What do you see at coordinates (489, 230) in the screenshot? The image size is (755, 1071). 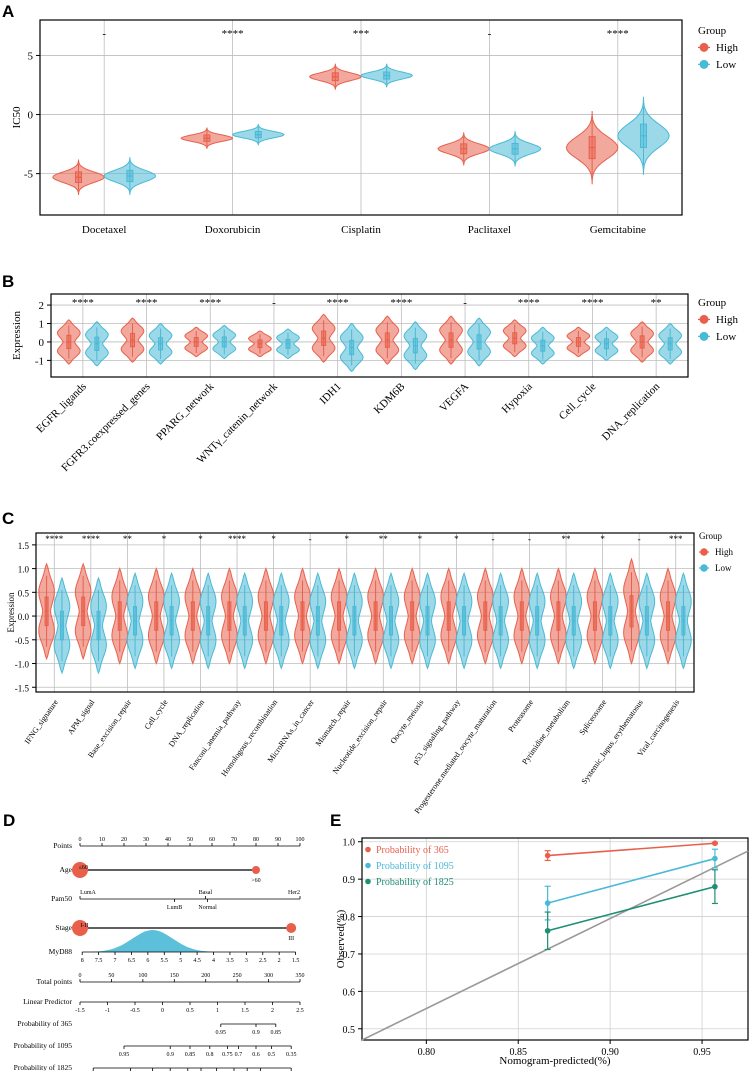 I see `category-label: Paclitaxel` at bounding box center [489, 230].